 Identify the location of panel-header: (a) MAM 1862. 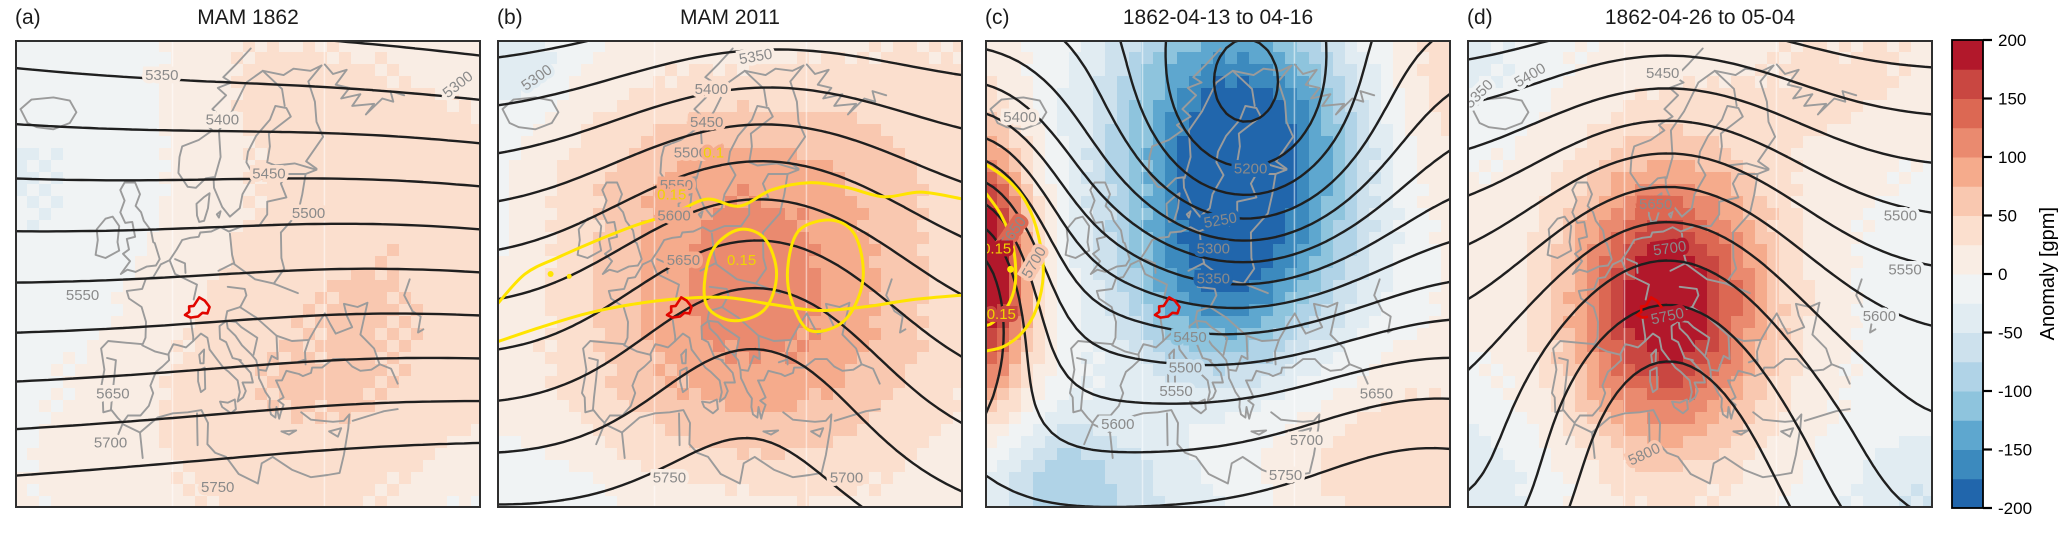
(248, 21).